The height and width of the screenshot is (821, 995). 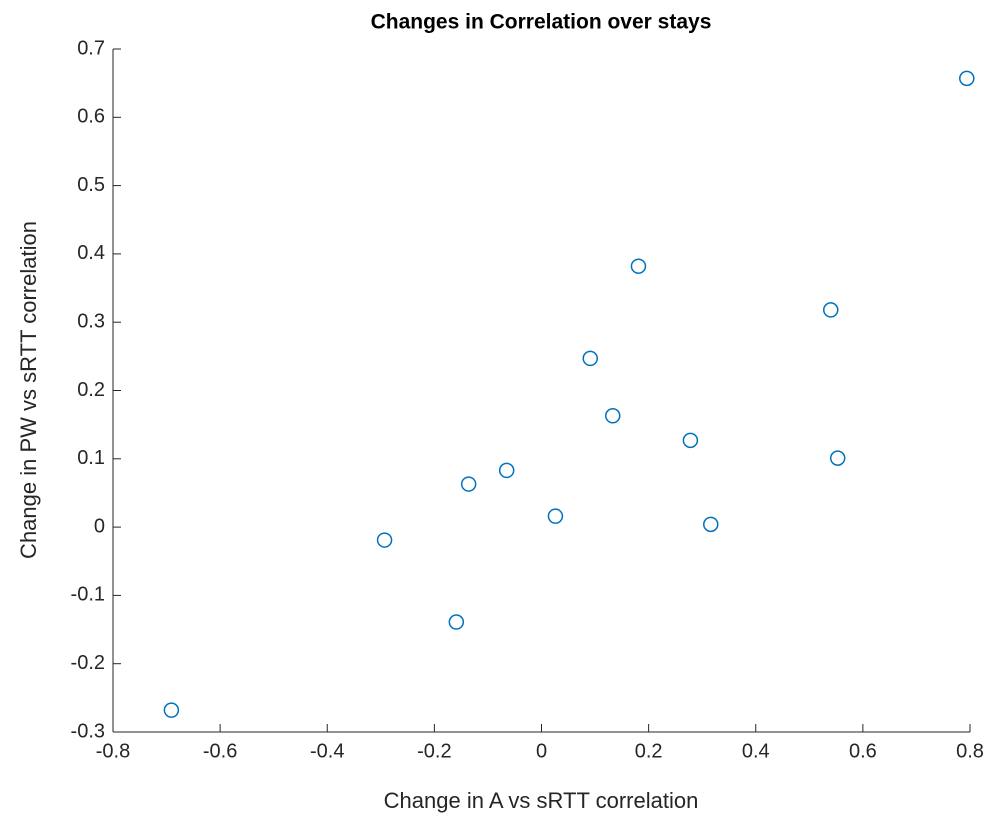 What do you see at coordinates (649, 751) in the screenshot?
I see `x-tick-label: 0.2` at bounding box center [649, 751].